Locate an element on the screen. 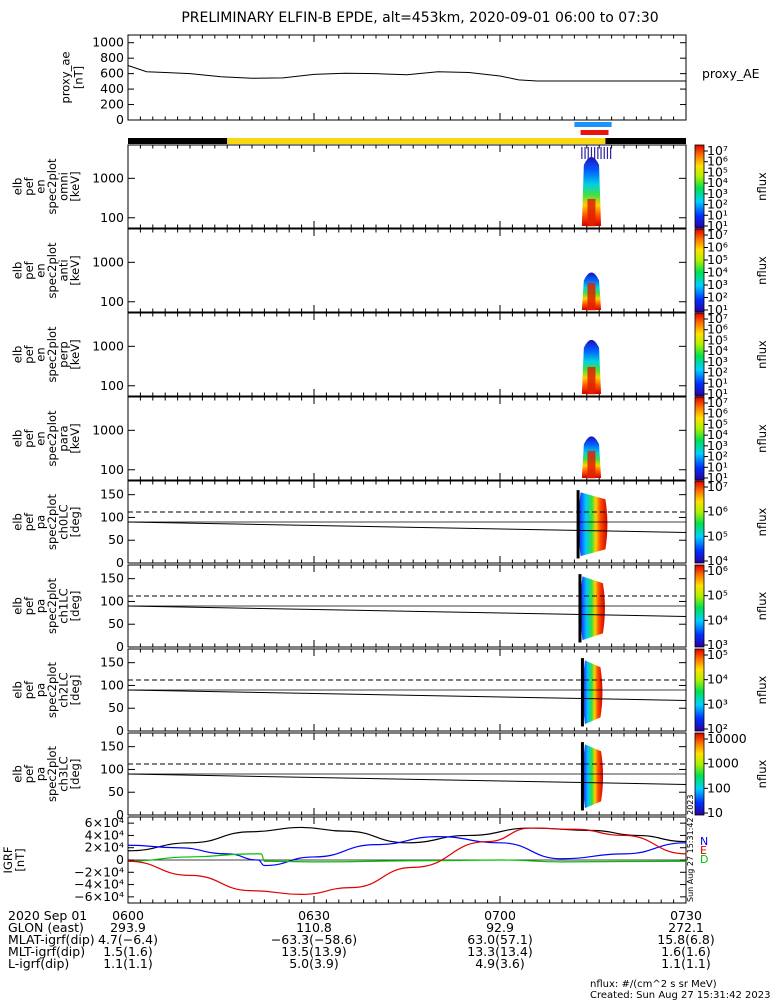 This screenshot has height=1000, width=775. footer-value: 5.0(3.9) is located at coordinates (314, 963).